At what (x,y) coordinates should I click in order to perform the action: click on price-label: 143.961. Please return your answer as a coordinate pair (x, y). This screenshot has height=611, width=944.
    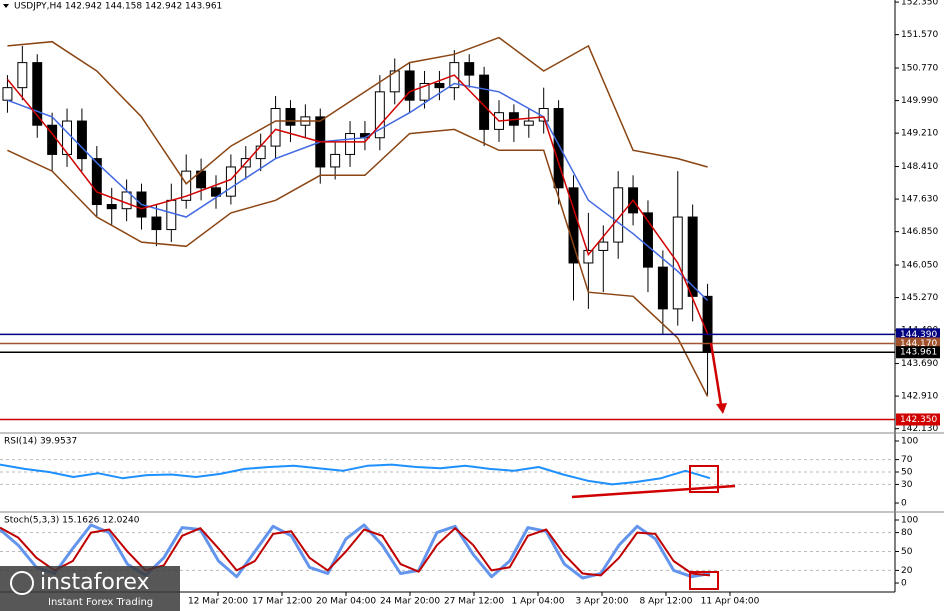
    Looking at the image, I should click on (918, 353).